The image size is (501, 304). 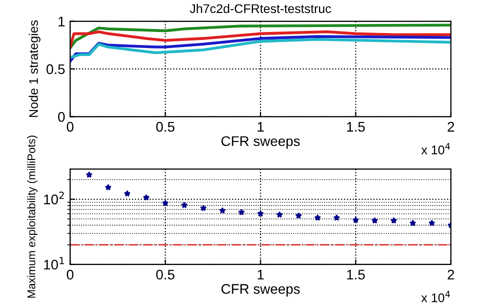 What do you see at coordinates (34, 68) in the screenshot?
I see `y-axis-title: Node 1 strategies` at bounding box center [34, 68].